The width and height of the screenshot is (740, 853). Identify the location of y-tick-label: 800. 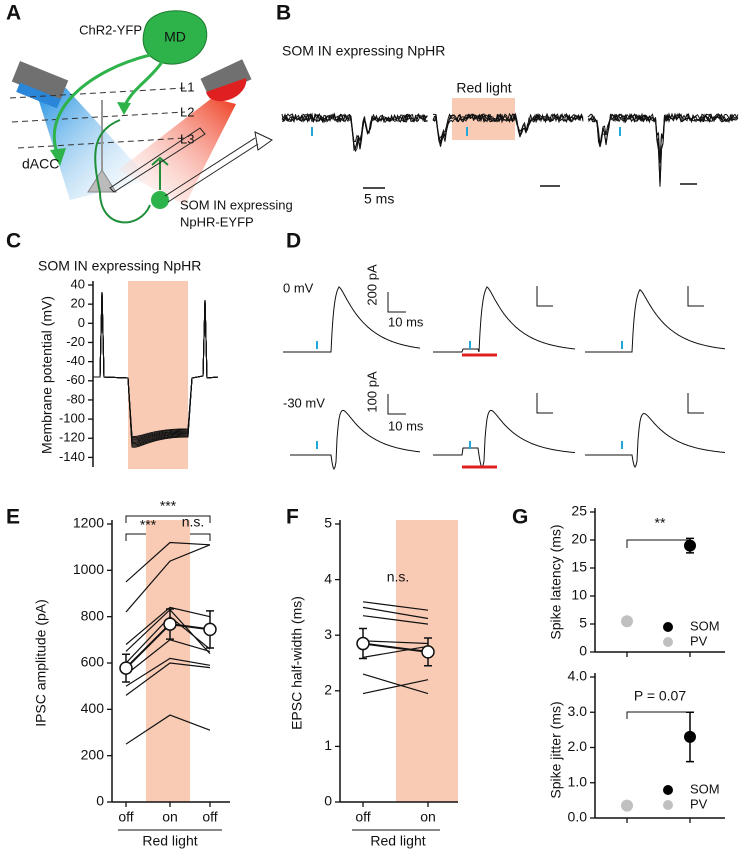
(93, 615).